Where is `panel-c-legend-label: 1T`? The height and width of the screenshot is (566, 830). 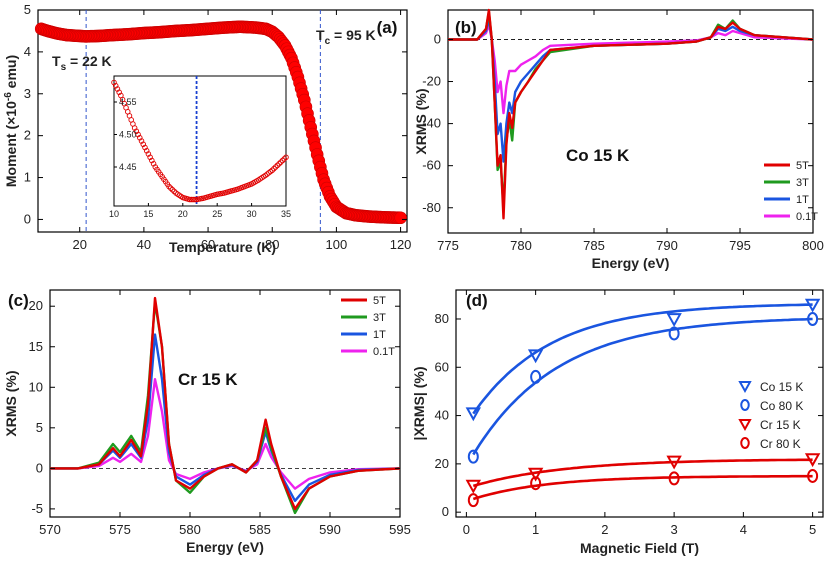 panel-c-legend-label: 1T is located at coordinates (379, 335).